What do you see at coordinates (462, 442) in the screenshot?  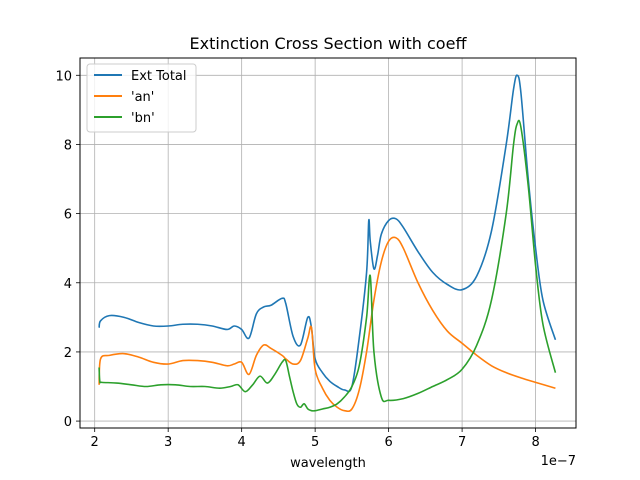 I see `x-tick-label: 7` at bounding box center [462, 442].